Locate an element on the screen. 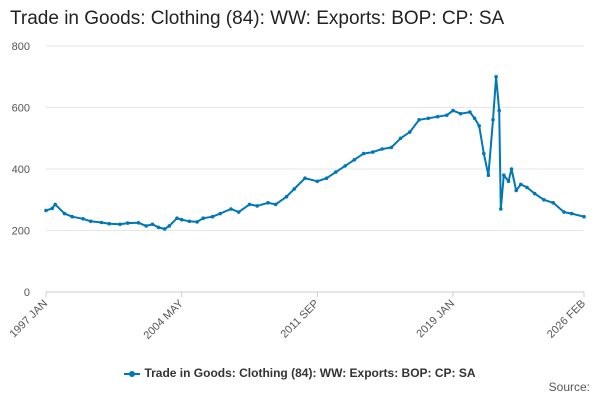 The image size is (600, 400). y-tick-label: 400 is located at coordinates (21, 170).